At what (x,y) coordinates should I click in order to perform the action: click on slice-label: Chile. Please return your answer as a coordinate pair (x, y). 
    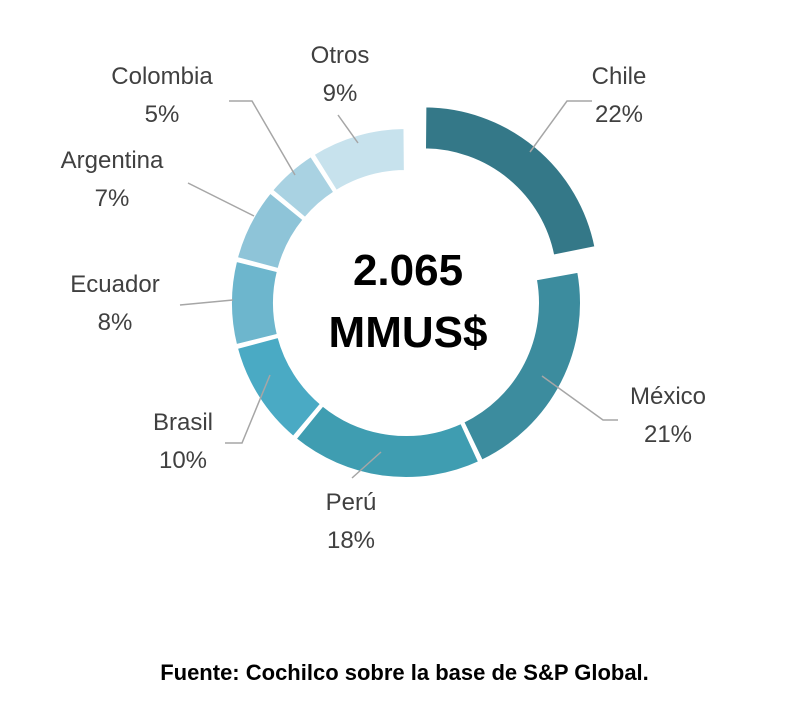
    Looking at the image, I should click on (619, 76).